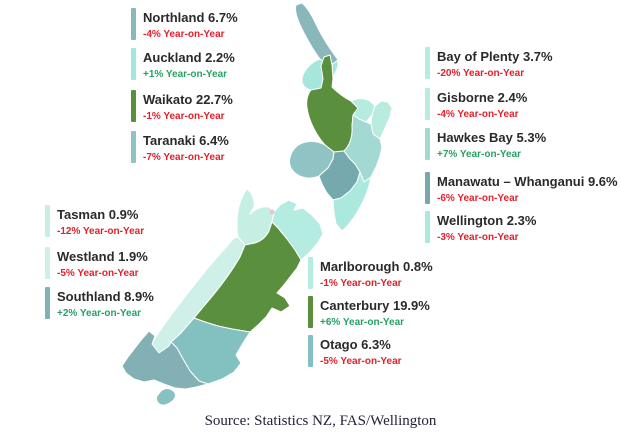  I want to click on region-label-otago: Otago 6.3% -5% Year-on-Year, so click(355, 351).